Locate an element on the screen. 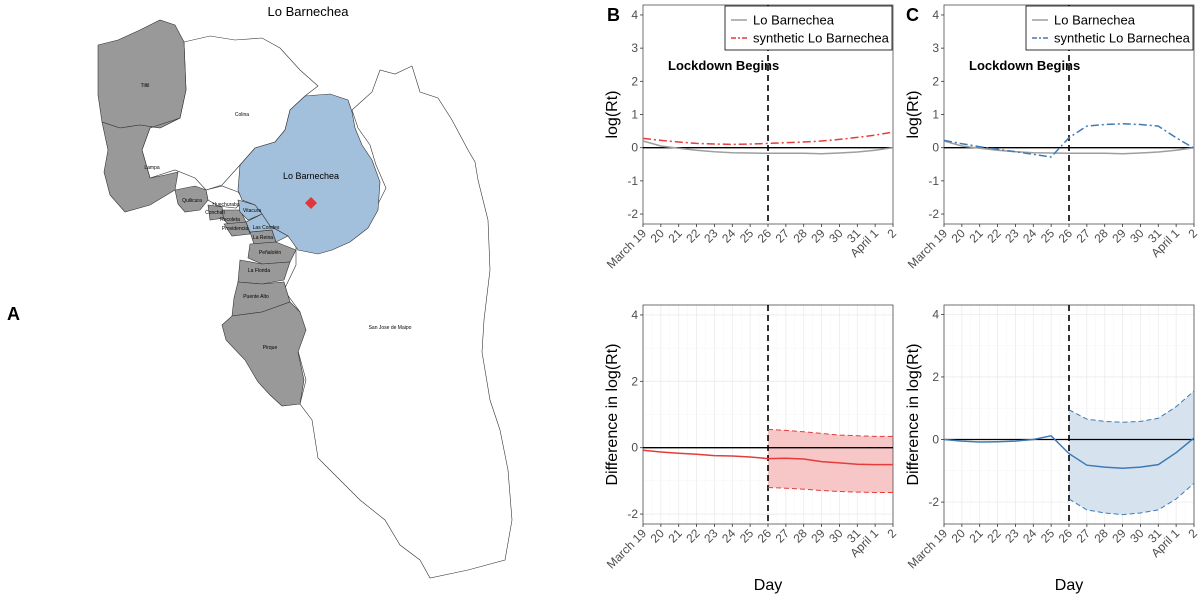 This screenshot has width=1200, height=600. map-label-conchali: Conchalí is located at coordinates (215, 213).